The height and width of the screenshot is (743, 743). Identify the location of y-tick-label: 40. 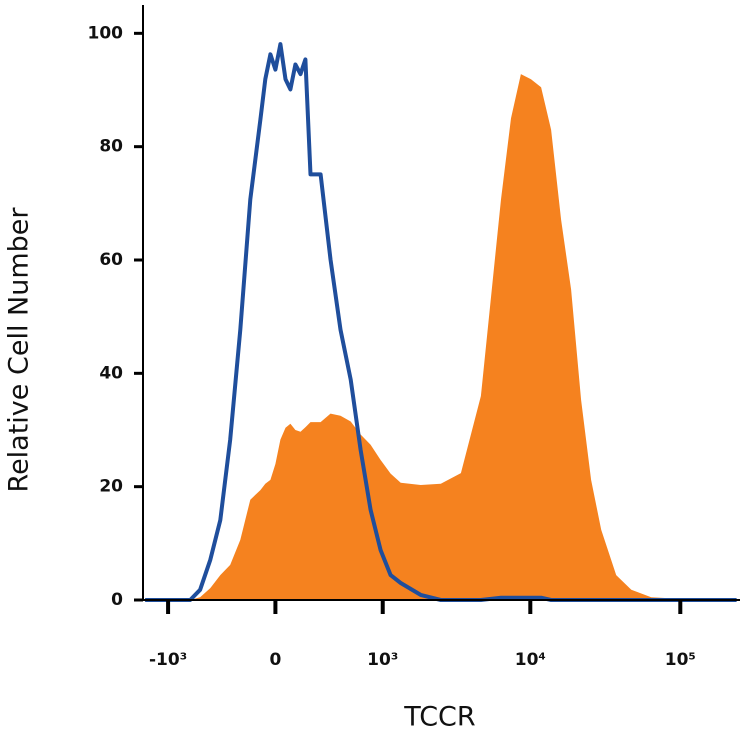
(111, 373).